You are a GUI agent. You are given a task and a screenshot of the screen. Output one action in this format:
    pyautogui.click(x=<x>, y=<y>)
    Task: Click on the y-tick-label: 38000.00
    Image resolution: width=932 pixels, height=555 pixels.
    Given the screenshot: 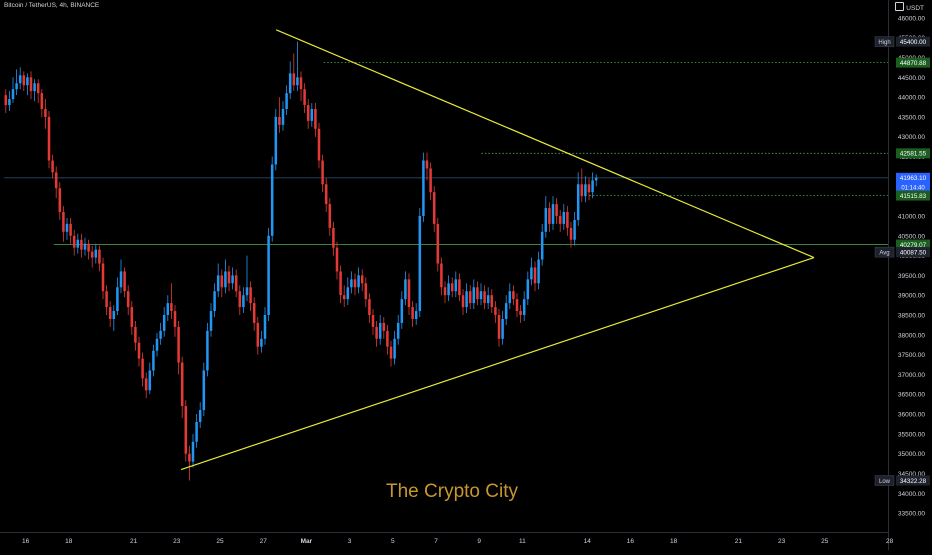 What is the action you would take?
    pyautogui.click(x=911, y=335)
    